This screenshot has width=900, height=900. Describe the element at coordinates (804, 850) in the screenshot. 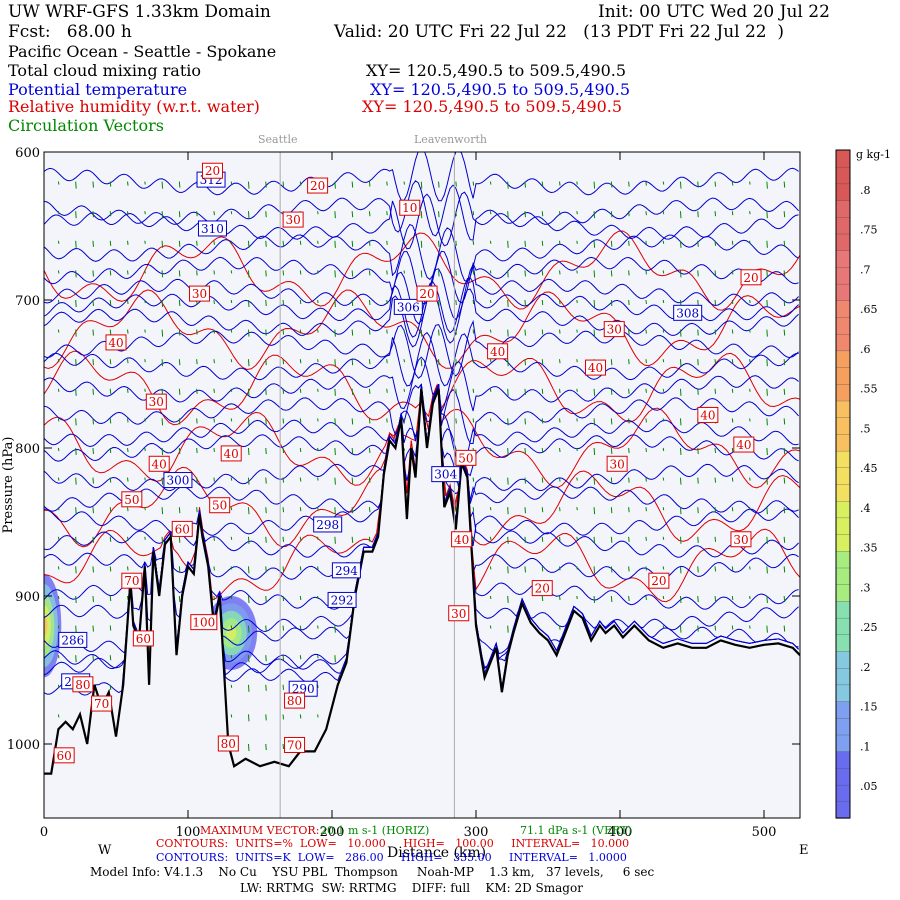

I see `direction-east: E` at that location.